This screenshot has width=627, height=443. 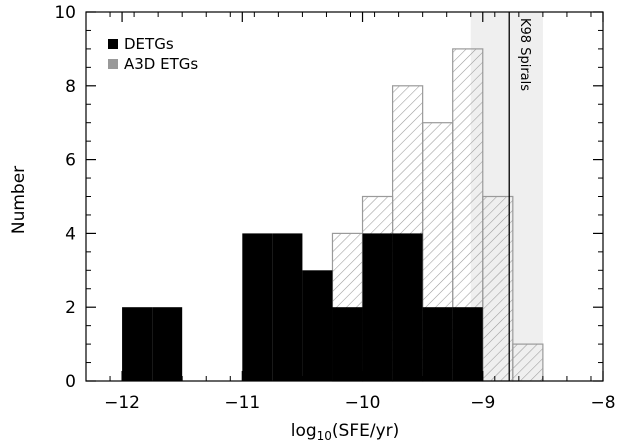 I want to click on x-tick-label: −11, so click(x=242, y=403).